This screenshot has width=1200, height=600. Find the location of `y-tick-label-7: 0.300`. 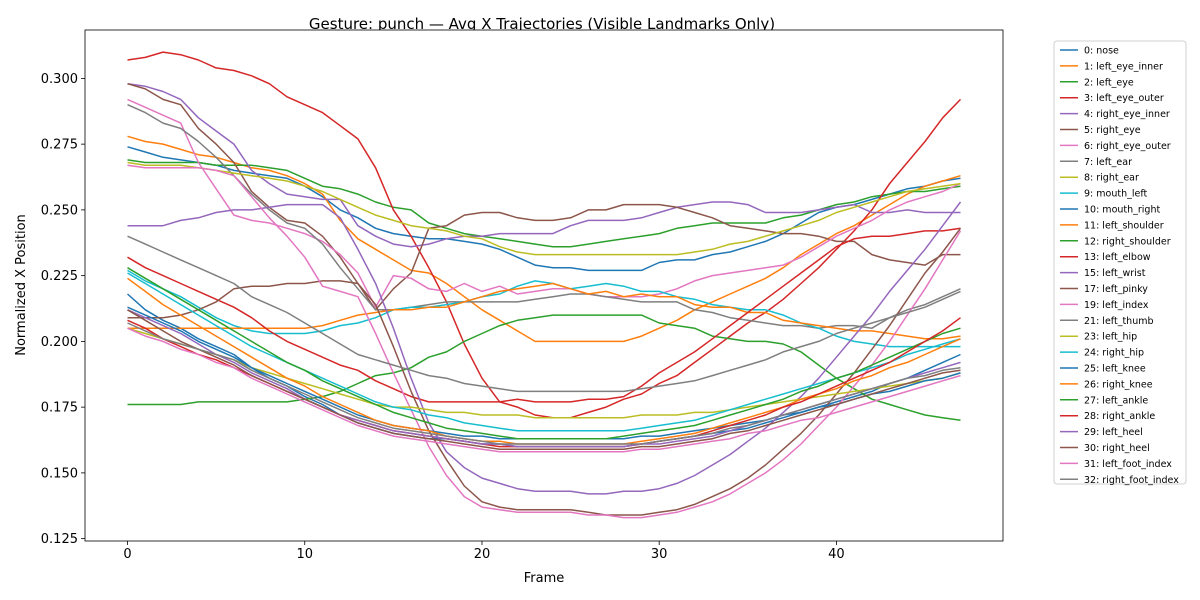

y-tick-label-7: 0.300 is located at coordinates (59, 79).